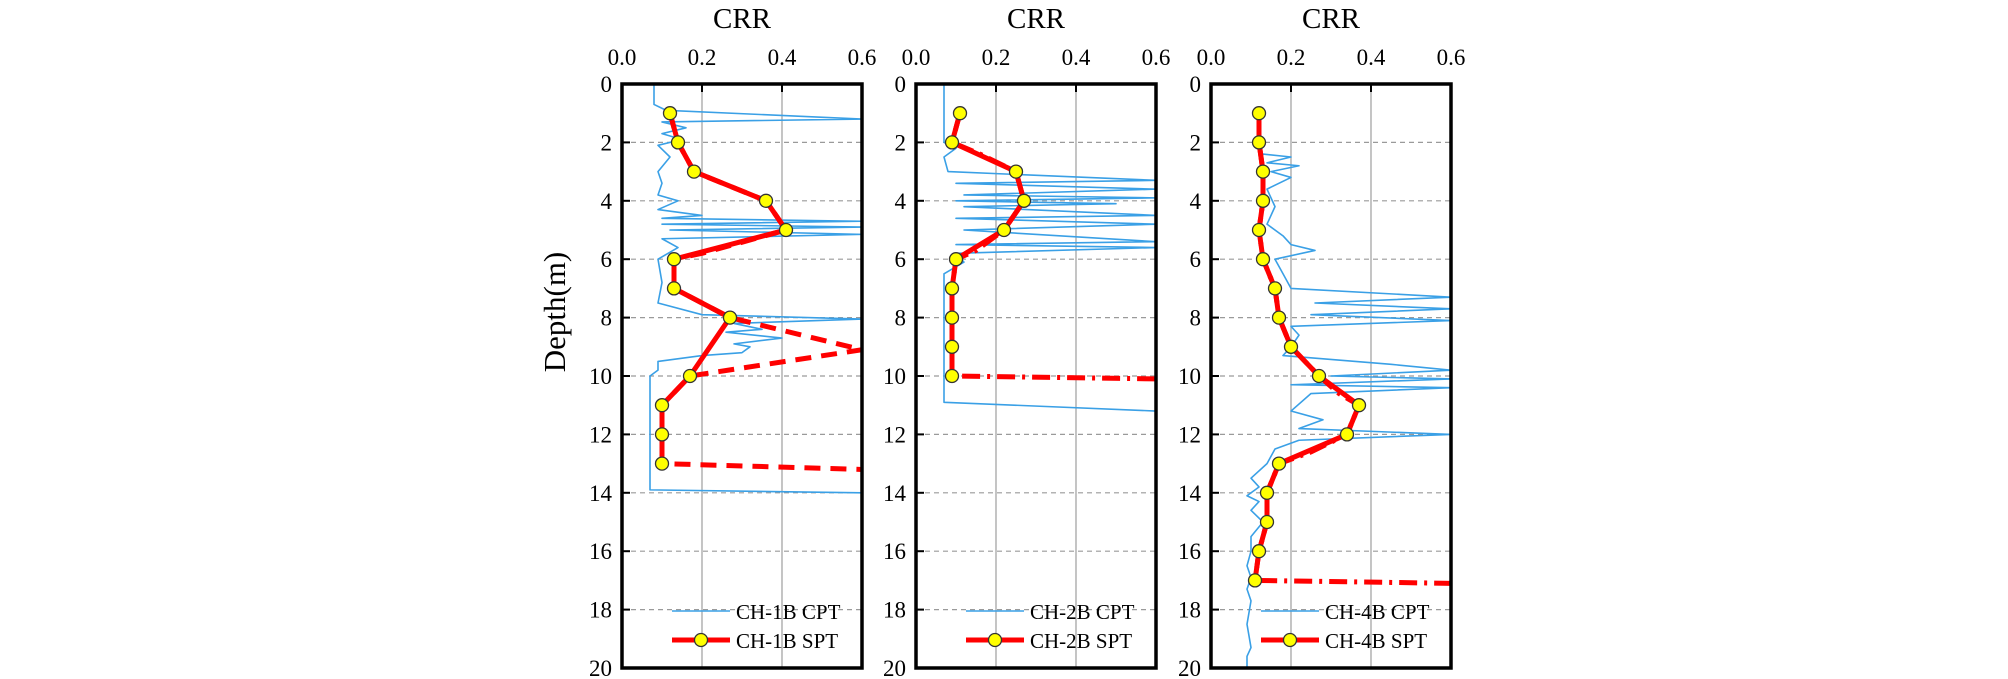 Image resolution: width=2008 pixels, height=679 pixels. I want to click on legend-ch-4b: CH-4B CPT CH-4B SPT, so click(1345, 626).